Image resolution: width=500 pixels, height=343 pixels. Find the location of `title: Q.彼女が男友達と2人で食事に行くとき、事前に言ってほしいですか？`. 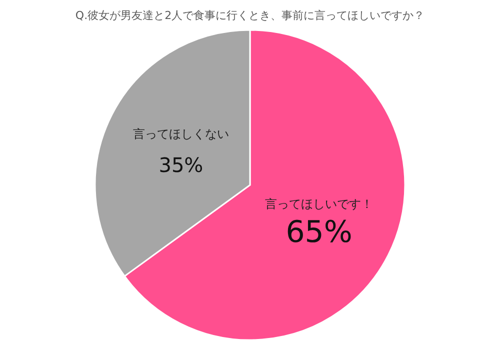

title: Q.彼女が男友達と2人で食事に行くとき、事前に言ってほしいですか？ is located at coordinates (250, 15).